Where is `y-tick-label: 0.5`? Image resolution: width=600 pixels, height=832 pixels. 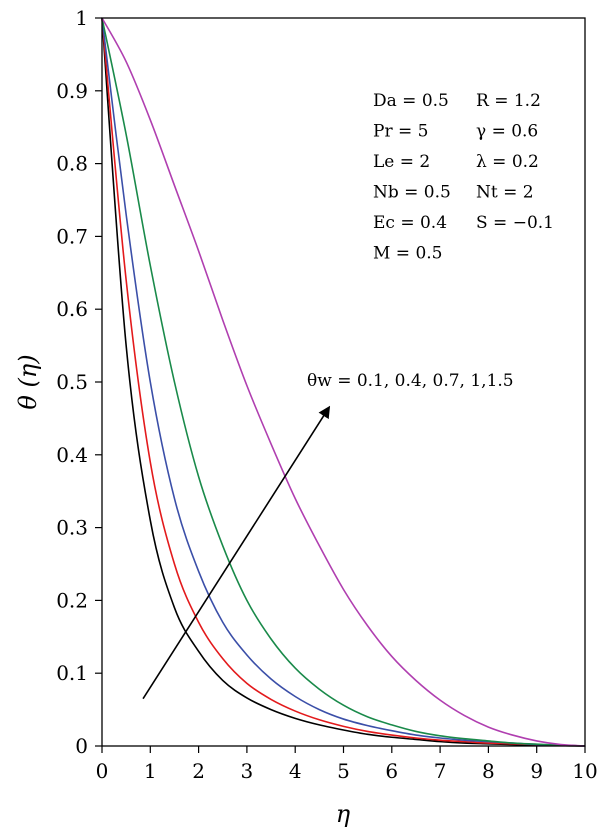 y-tick-label: 0.5 is located at coordinates (72, 382).